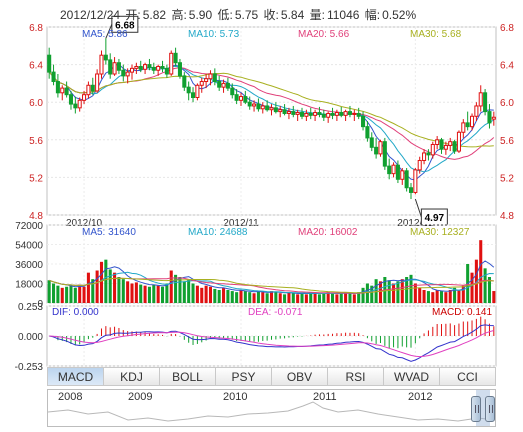  What do you see at coordinates (75, 376) in the screenshot?
I see `tab-macd: MACD` at bounding box center [75, 376].